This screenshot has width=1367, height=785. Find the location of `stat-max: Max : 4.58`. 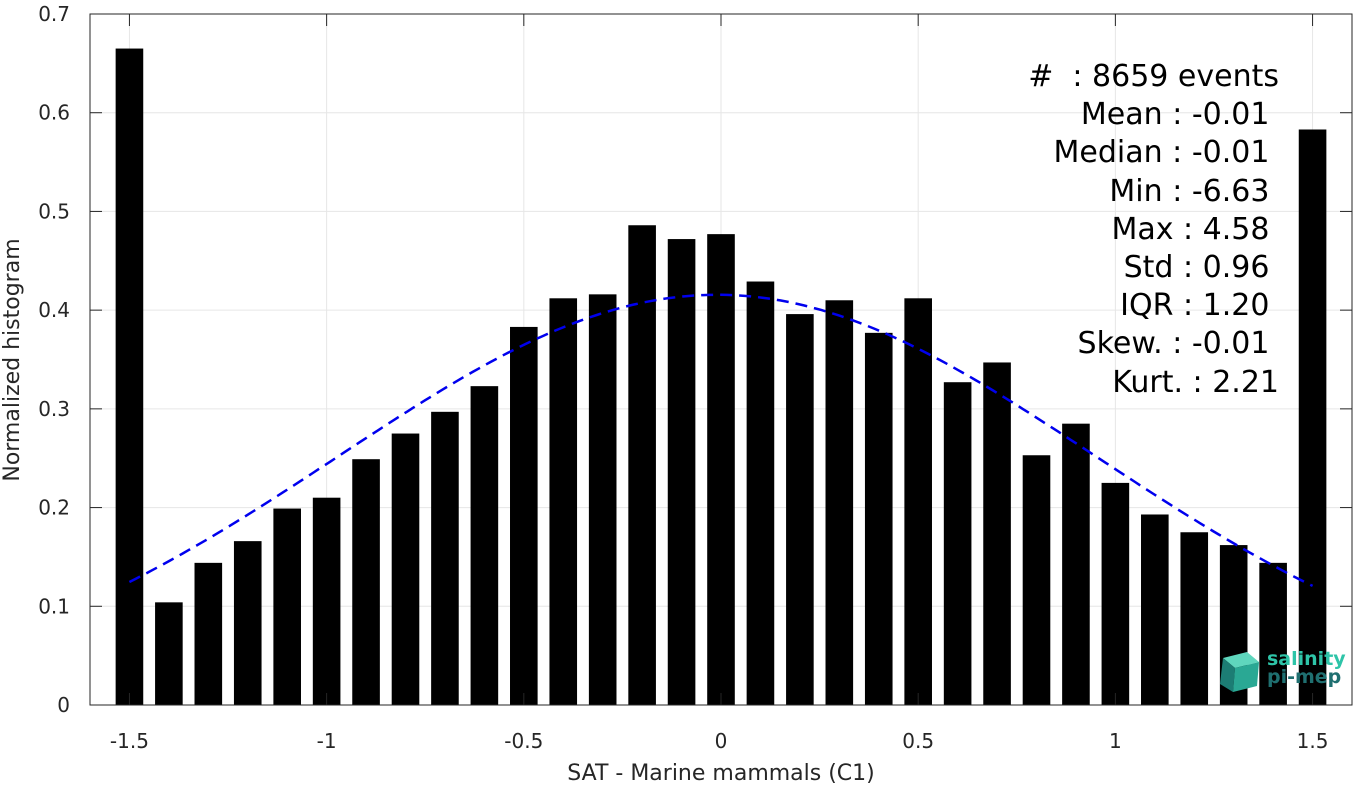

stat-max: Max : 4.58 is located at coordinates (1195, 229).